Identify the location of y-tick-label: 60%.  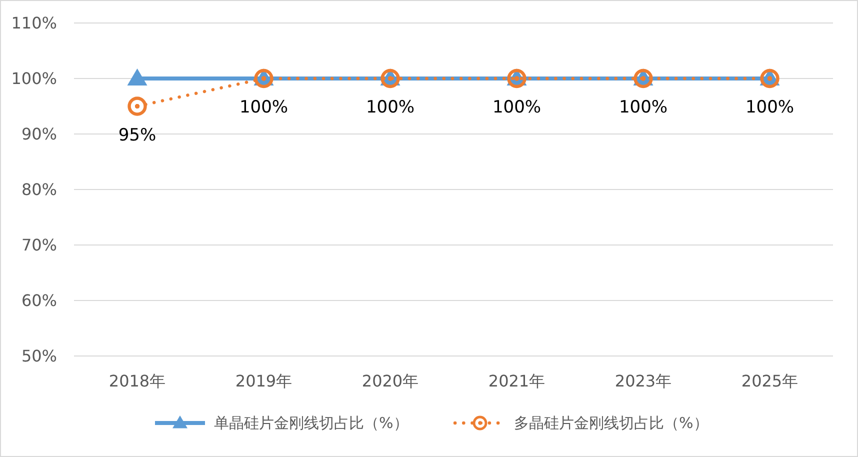
(39, 300).